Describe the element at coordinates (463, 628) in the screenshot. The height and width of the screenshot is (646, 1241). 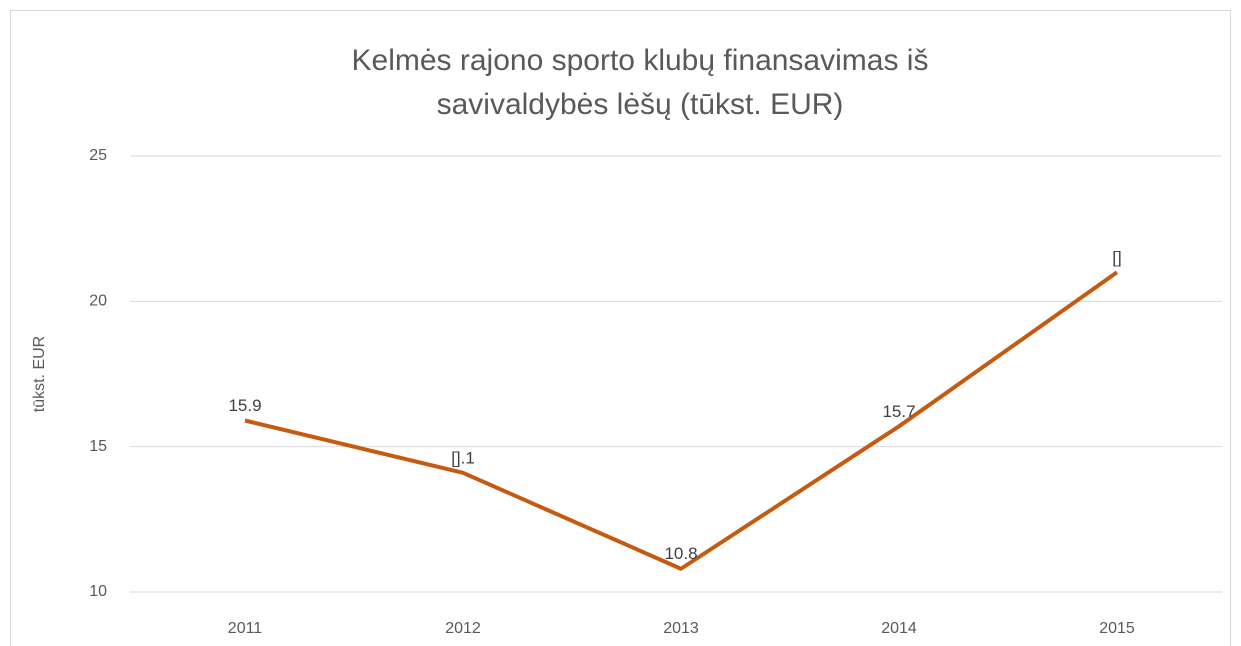
I see `x-tick-label: 2012` at that location.